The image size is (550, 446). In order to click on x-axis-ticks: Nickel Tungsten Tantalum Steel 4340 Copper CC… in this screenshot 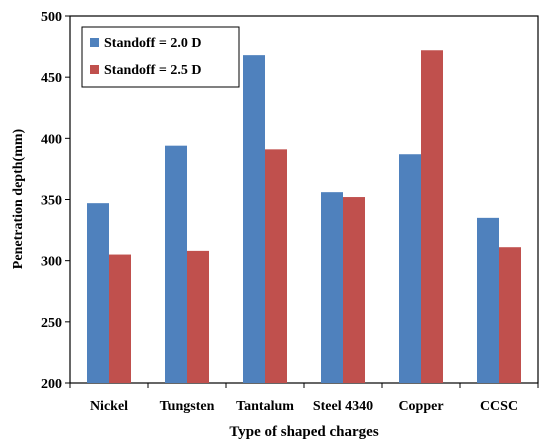, I will do `click(304, 398)`.